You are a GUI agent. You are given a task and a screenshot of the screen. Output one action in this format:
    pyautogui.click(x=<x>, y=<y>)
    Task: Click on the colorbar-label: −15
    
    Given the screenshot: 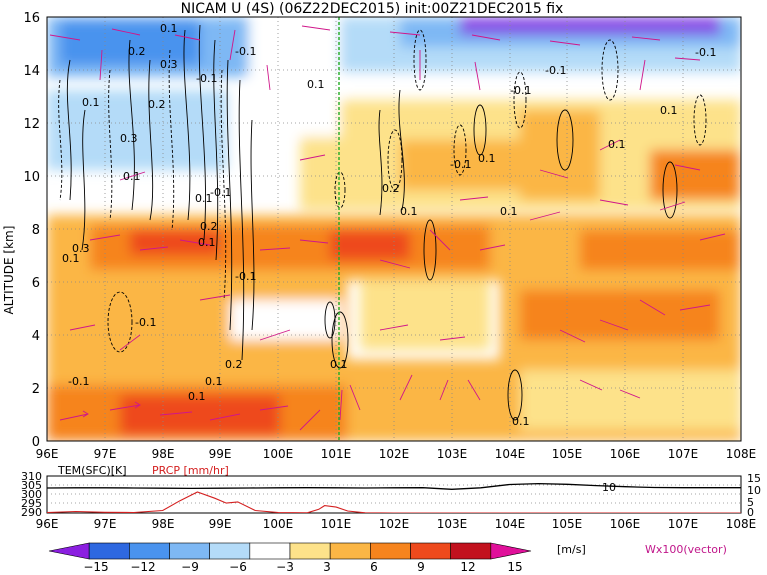 What is the action you would take?
    pyautogui.click(x=95, y=567)
    